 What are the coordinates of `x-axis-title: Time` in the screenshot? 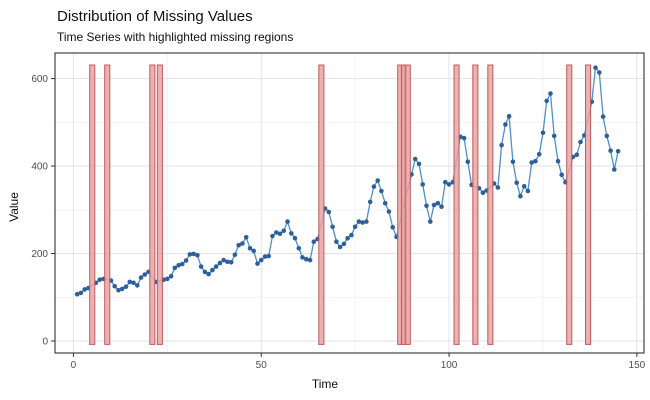 It's located at (325, 384).